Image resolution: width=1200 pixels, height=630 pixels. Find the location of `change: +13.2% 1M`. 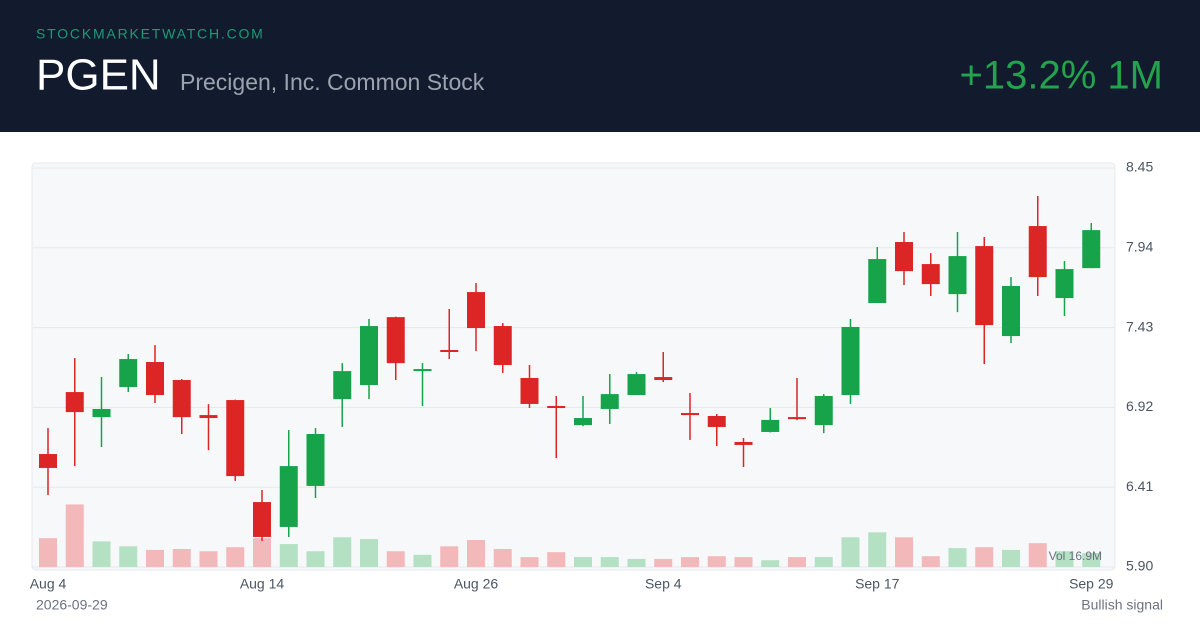

change: +13.2% 1M is located at coordinates (1061, 76).